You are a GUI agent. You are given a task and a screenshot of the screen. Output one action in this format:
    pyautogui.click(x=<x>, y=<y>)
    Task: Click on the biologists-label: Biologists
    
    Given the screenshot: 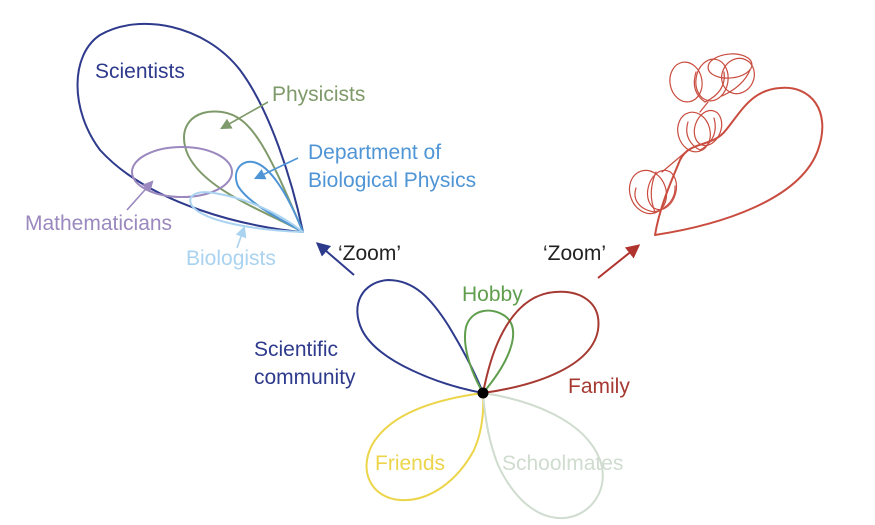 What is the action you would take?
    pyautogui.click(x=231, y=258)
    